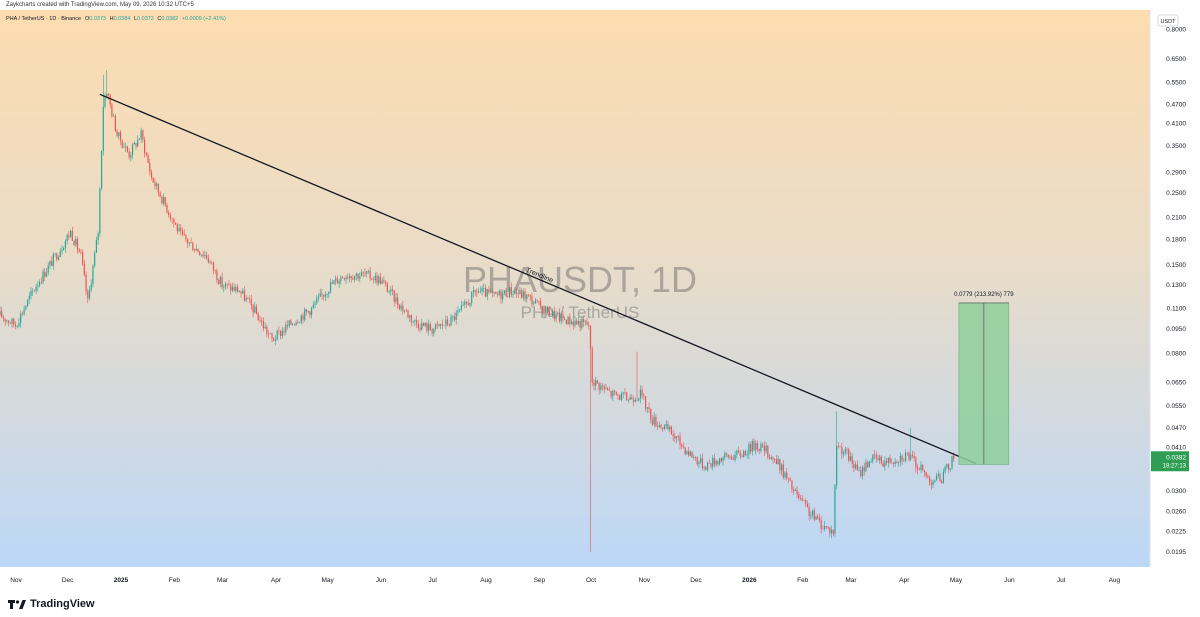 Image resolution: width=1200 pixels, height=617 pixels. Describe the element at coordinates (17, 604) in the screenshot. I see `tradingview-logo-icon` at that location.